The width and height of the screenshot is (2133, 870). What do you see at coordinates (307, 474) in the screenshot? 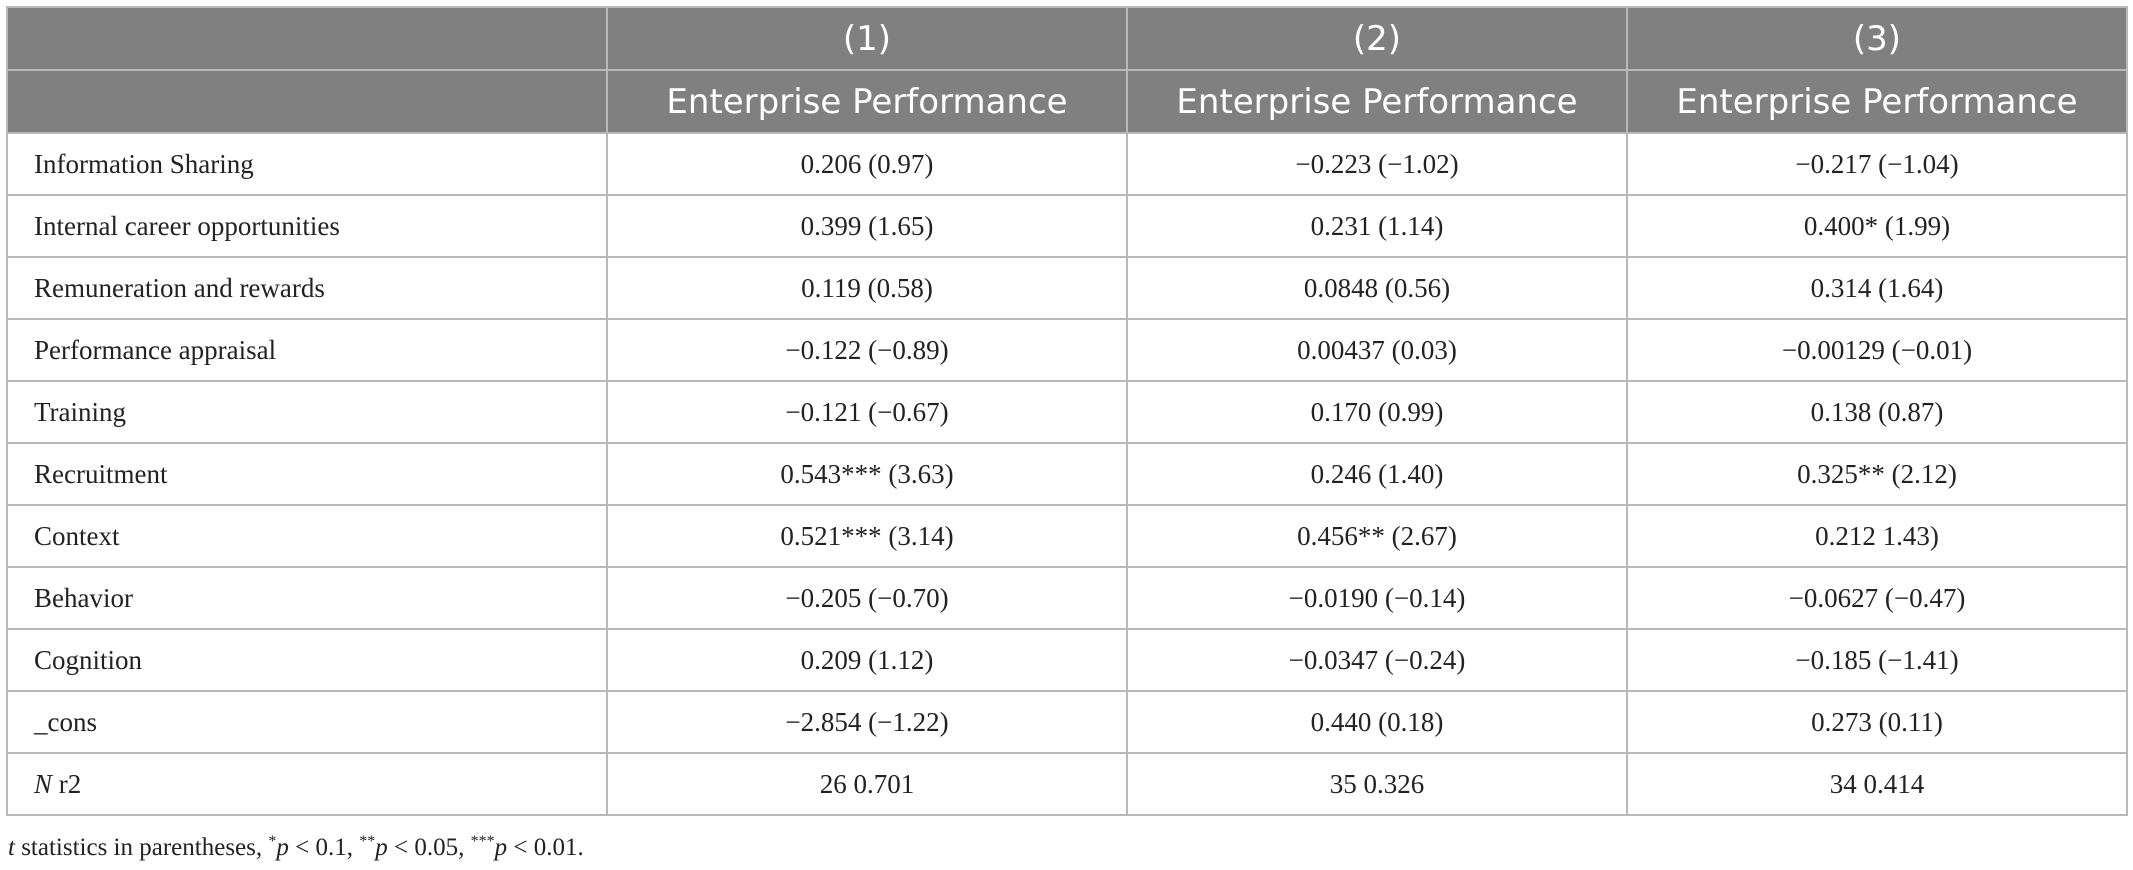
I see `row-label: Recruitment` at bounding box center [307, 474].